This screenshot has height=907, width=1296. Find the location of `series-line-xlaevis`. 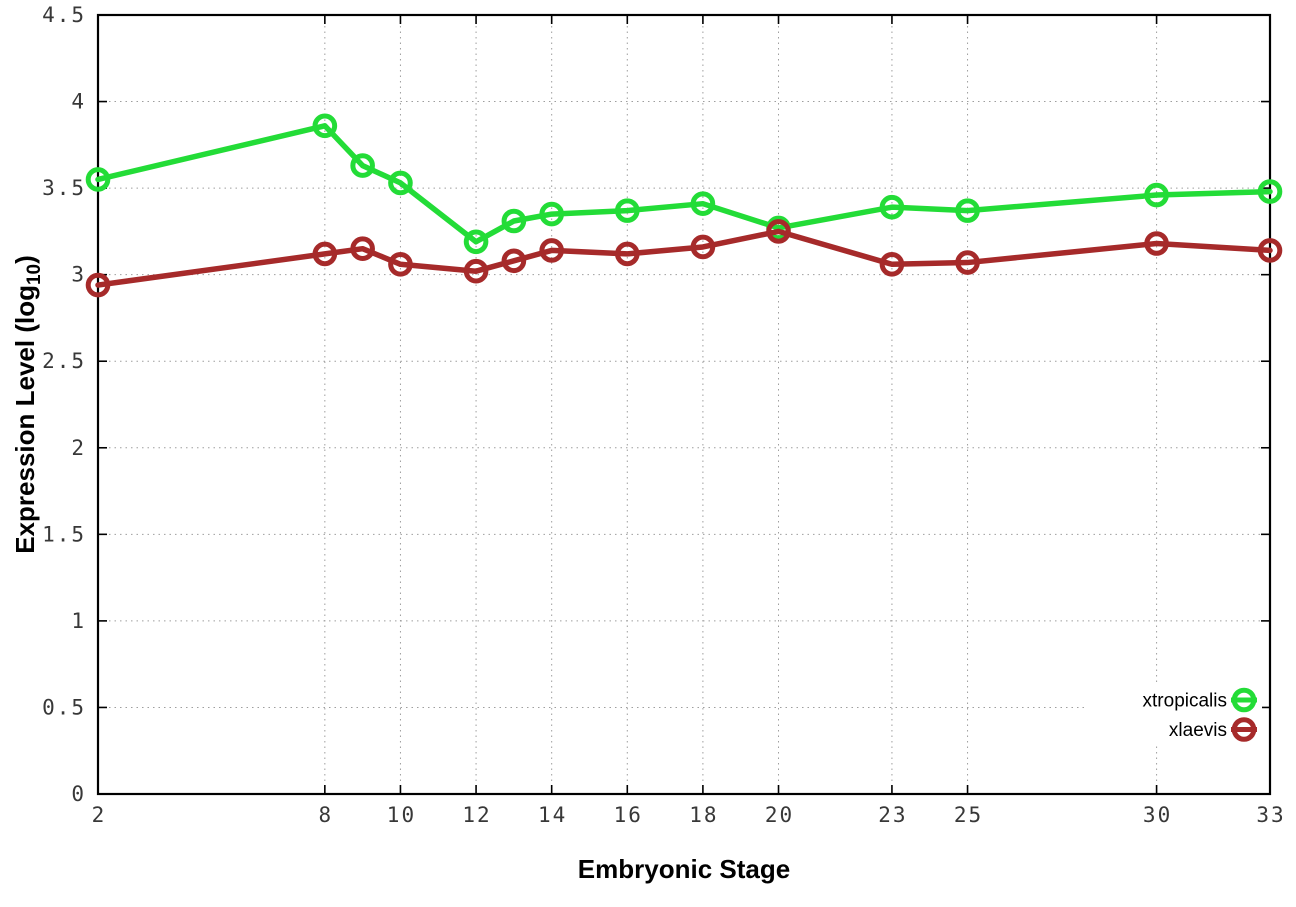

series-line-xlaevis is located at coordinates (684, 258).